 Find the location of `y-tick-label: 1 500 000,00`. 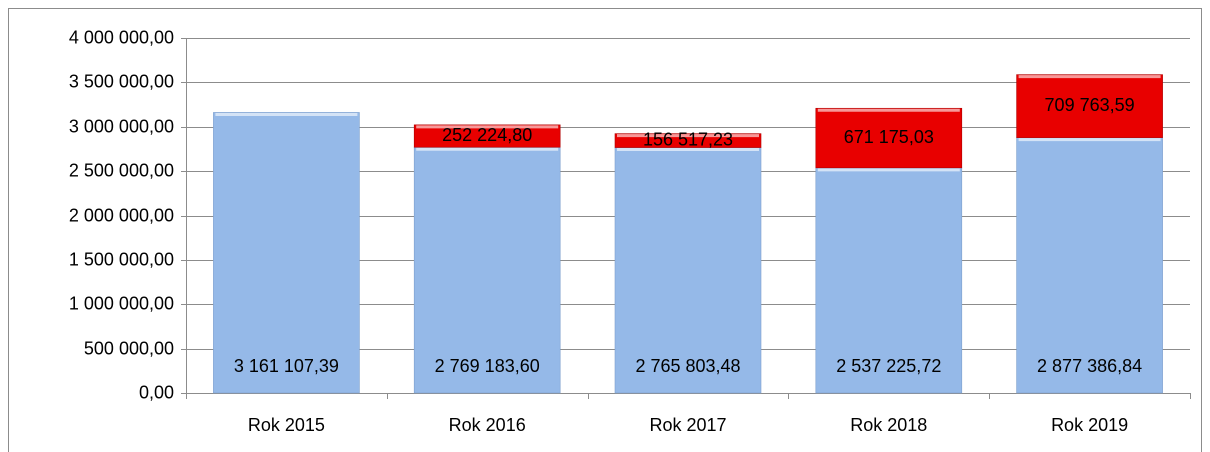

y-tick-label: 1 500 000,00 is located at coordinates (121, 259).